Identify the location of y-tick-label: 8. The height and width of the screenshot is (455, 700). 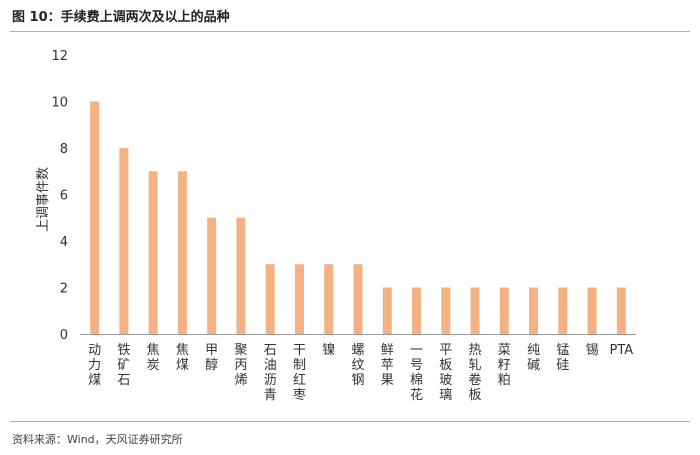
(64, 149).